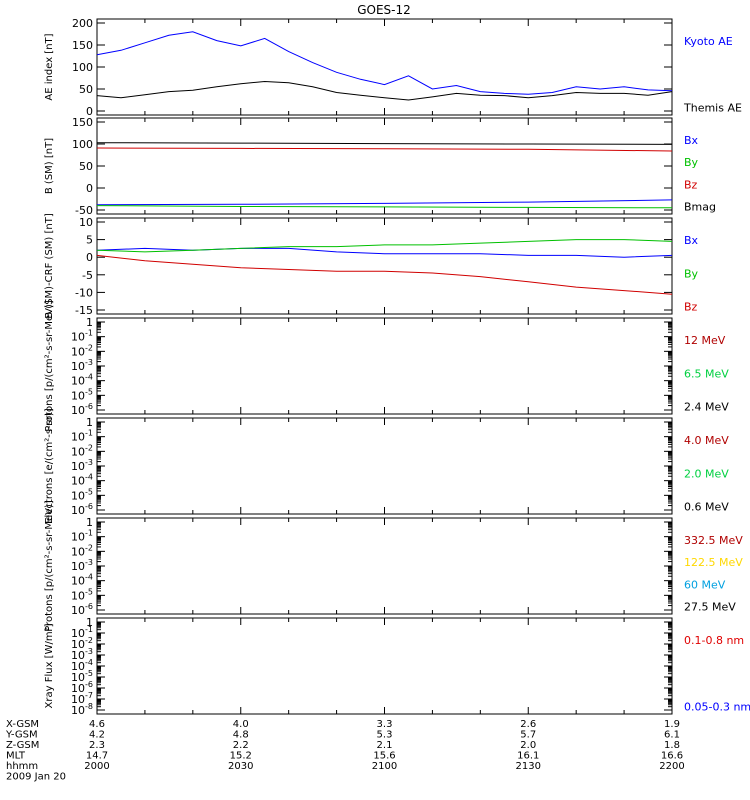 The width and height of the screenshot is (750, 800). Describe the element at coordinates (700, 207) in the screenshot. I see `legend-label: Bmag` at that location.